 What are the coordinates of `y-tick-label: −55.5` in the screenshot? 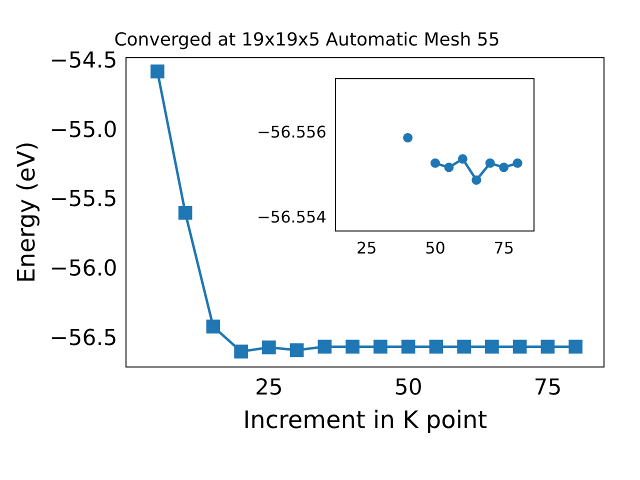 It's located at (84, 199).